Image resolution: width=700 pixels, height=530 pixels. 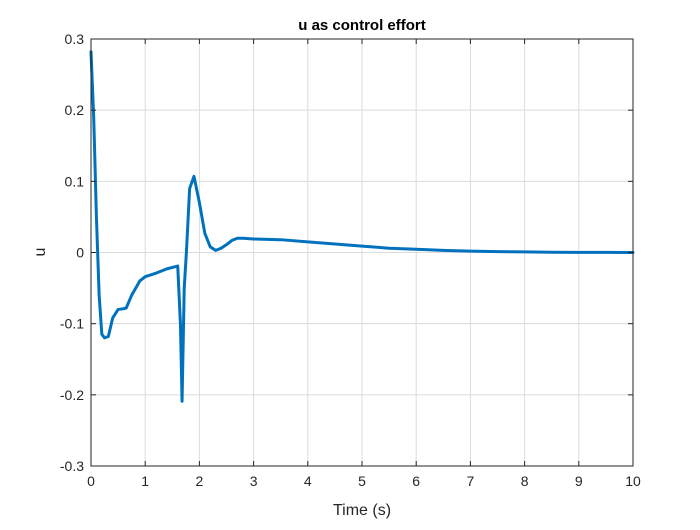 I want to click on x-tick-label: 9, so click(x=579, y=481).